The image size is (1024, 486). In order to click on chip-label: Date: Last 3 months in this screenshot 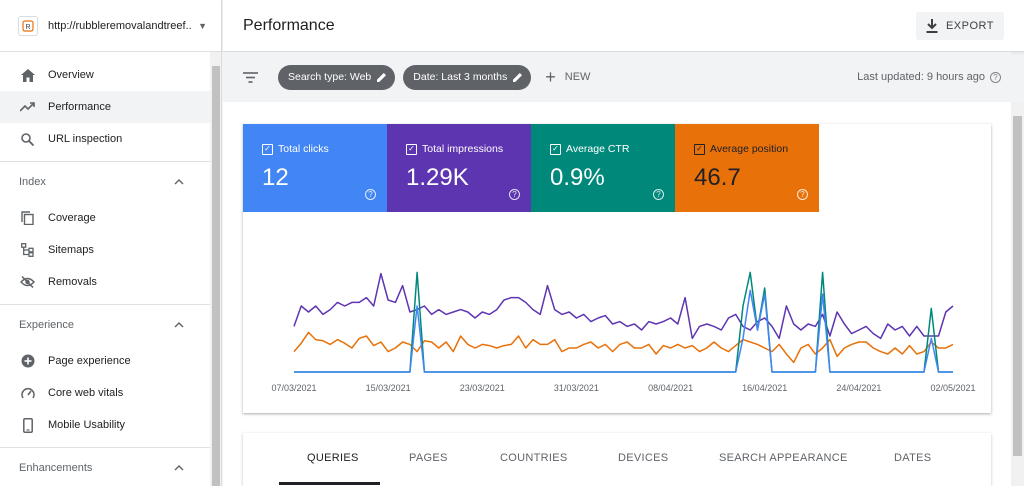, I will do `click(460, 77)`.